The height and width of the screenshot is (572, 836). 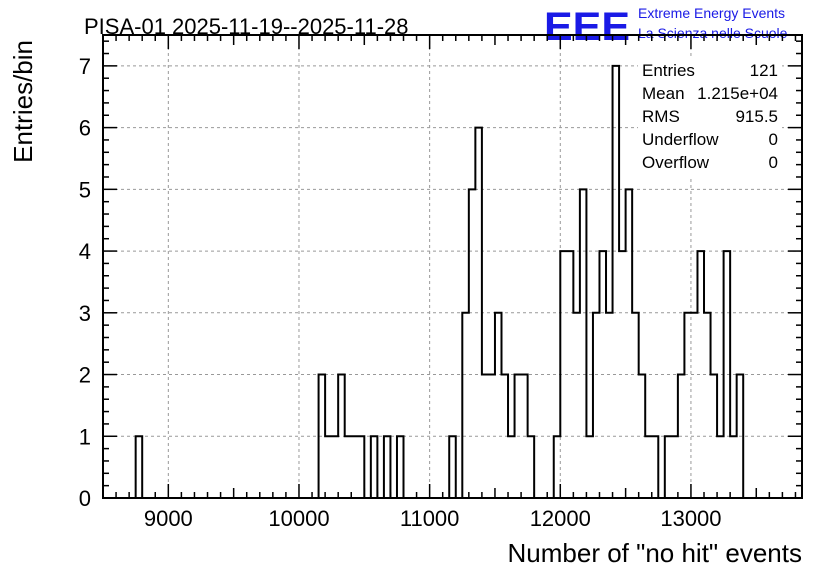 I want to click on stats-entries-value: 121, so click(x=764, y=70).